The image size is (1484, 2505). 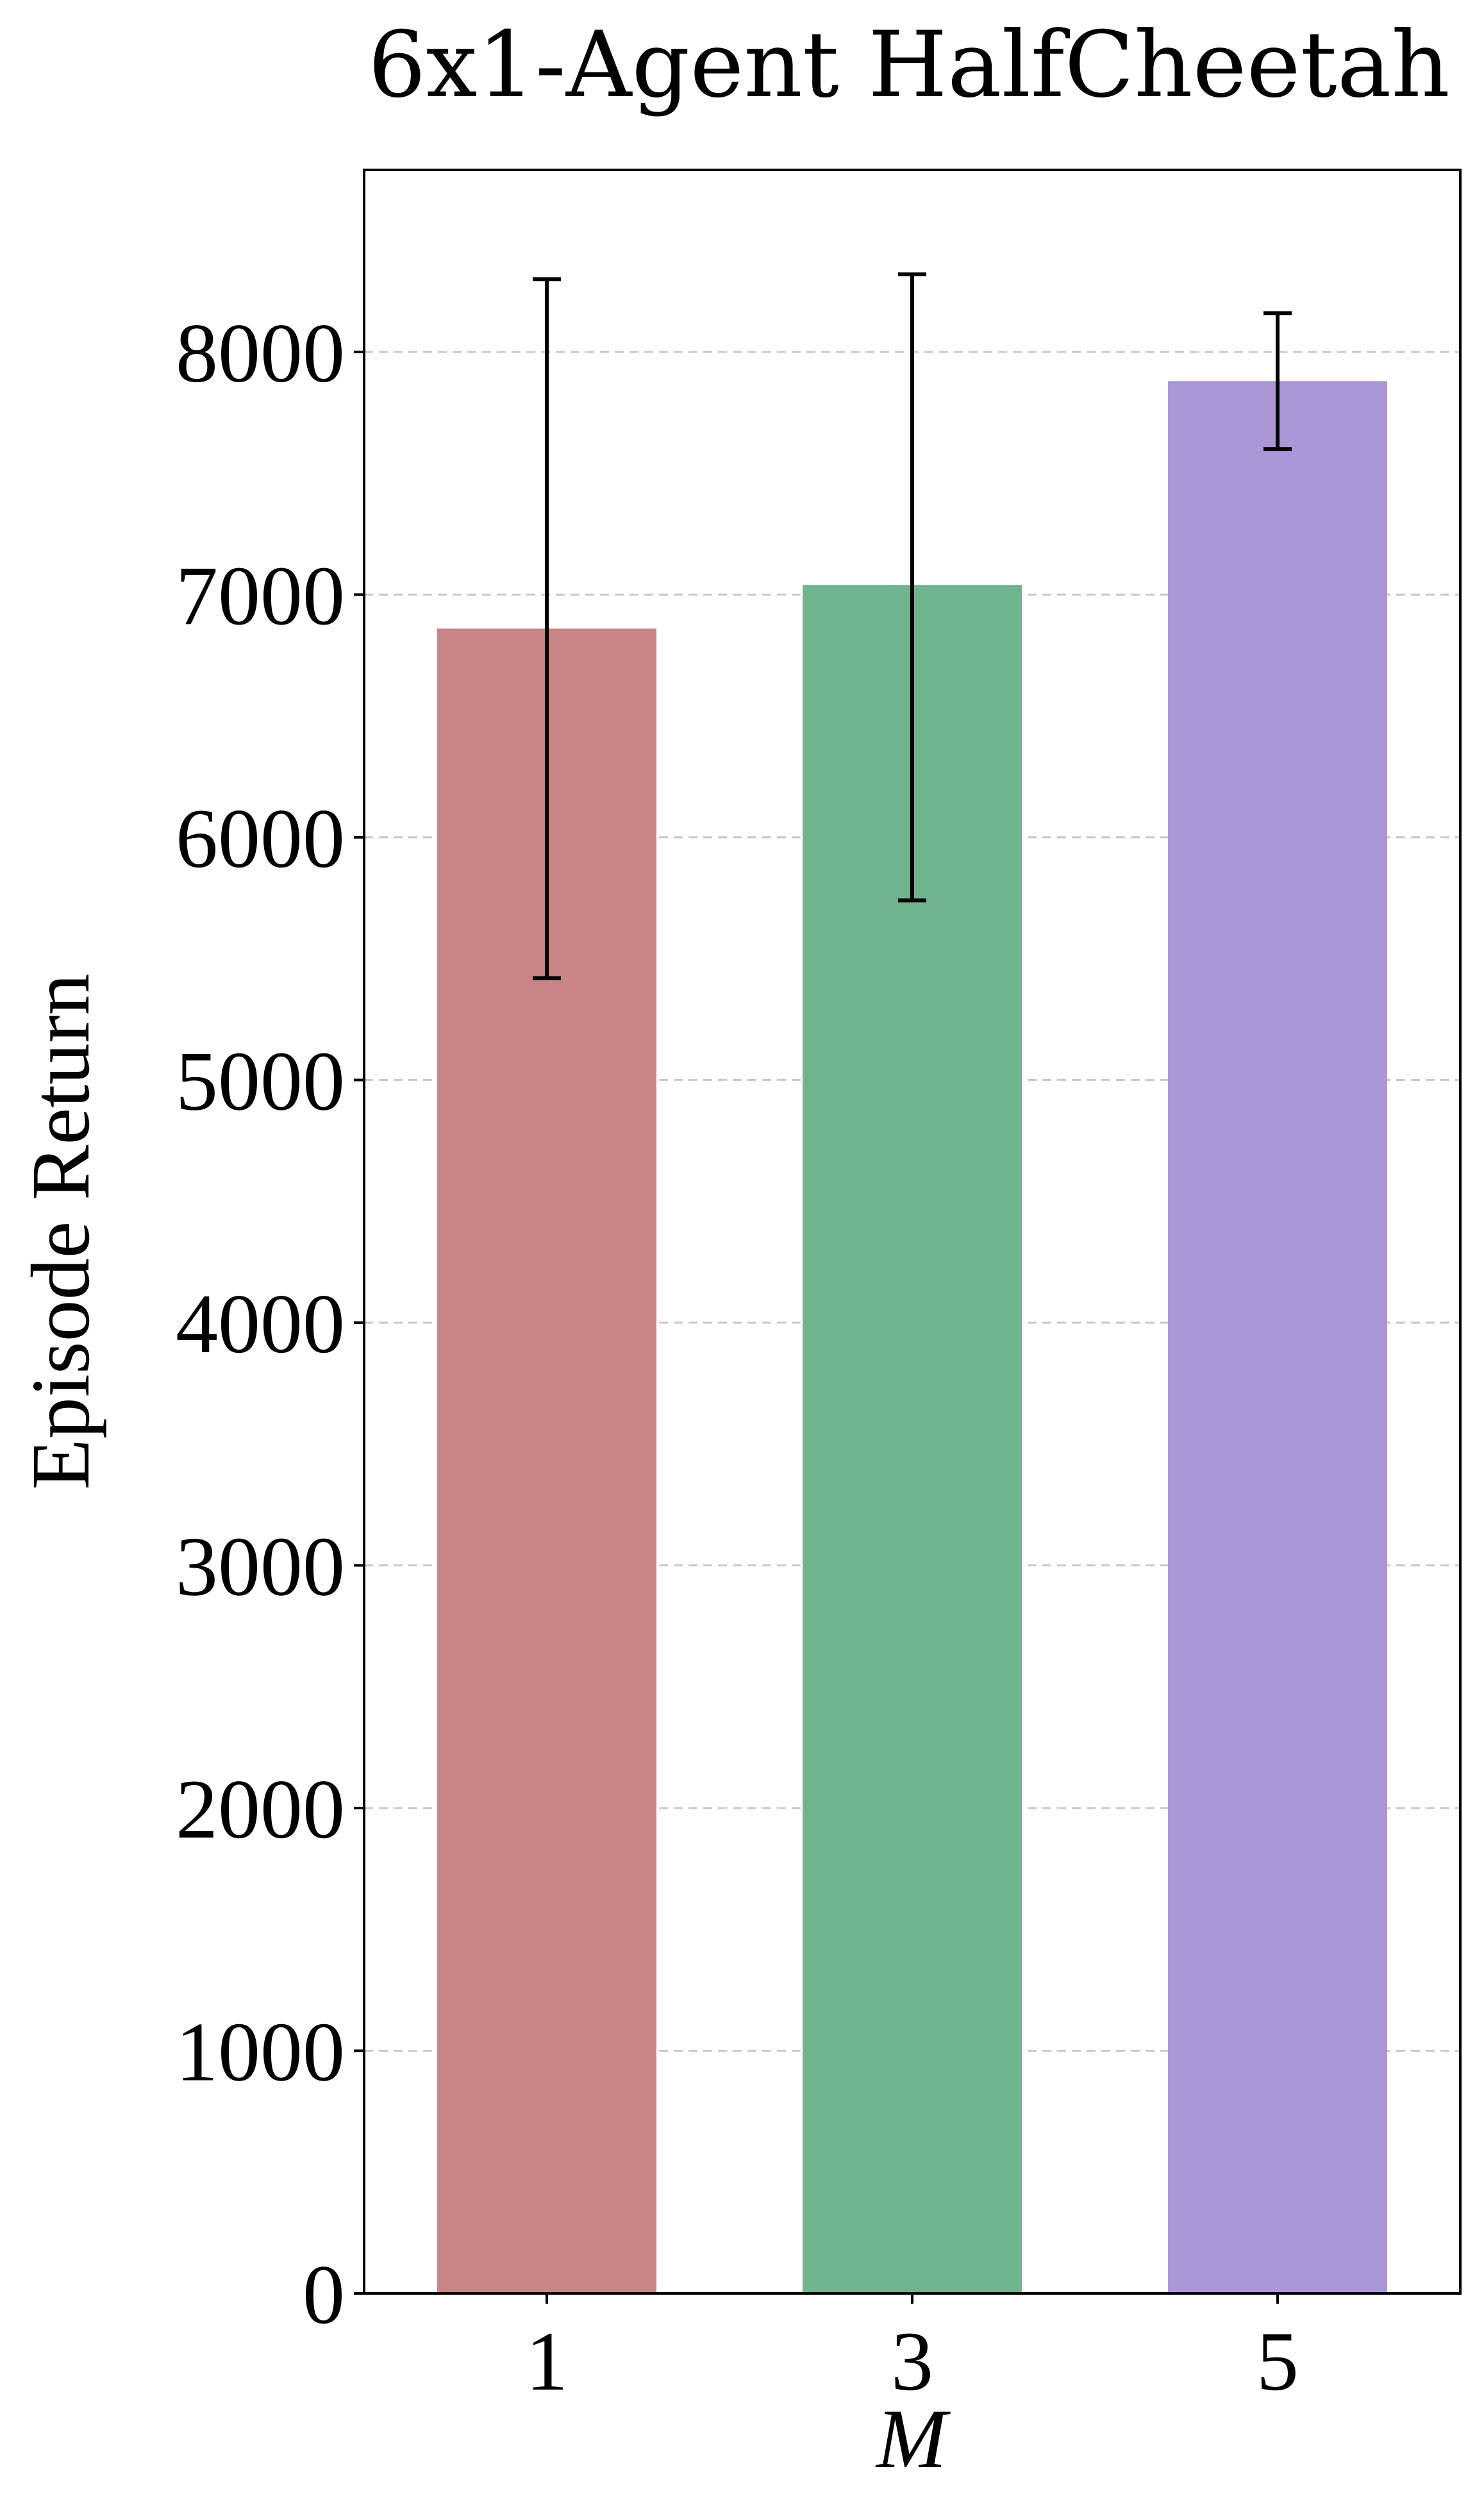 What do you see at coordinates (260, 353) in the screenshot?
I see `y-tick-label: 8000` at bounding box center [260, 353].